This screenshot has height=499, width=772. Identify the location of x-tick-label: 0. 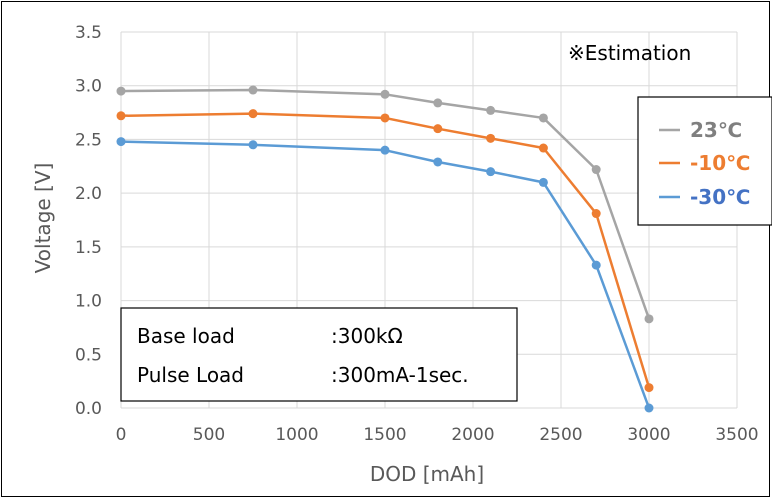
(121, 435).